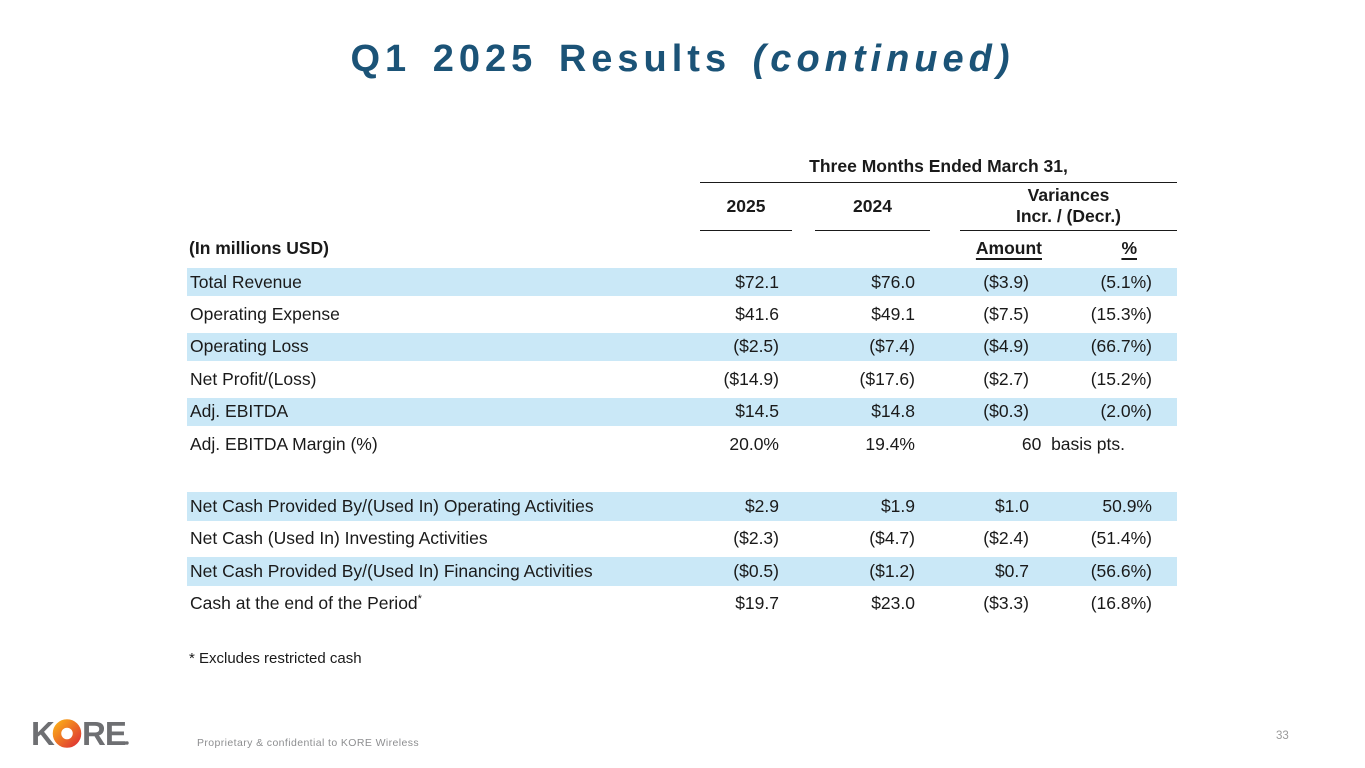  I want to click on variance-percent: (66.7%), so click(1121, 346).